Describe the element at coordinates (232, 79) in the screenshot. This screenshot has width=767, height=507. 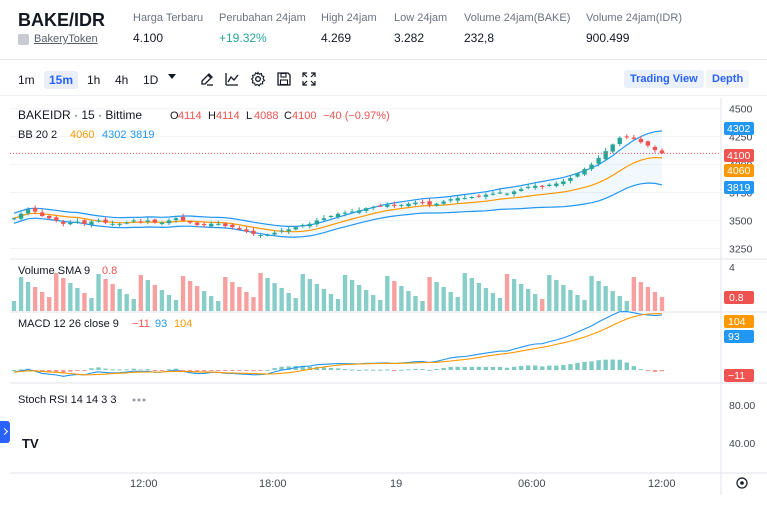
I see `indicator-icon` at that location.